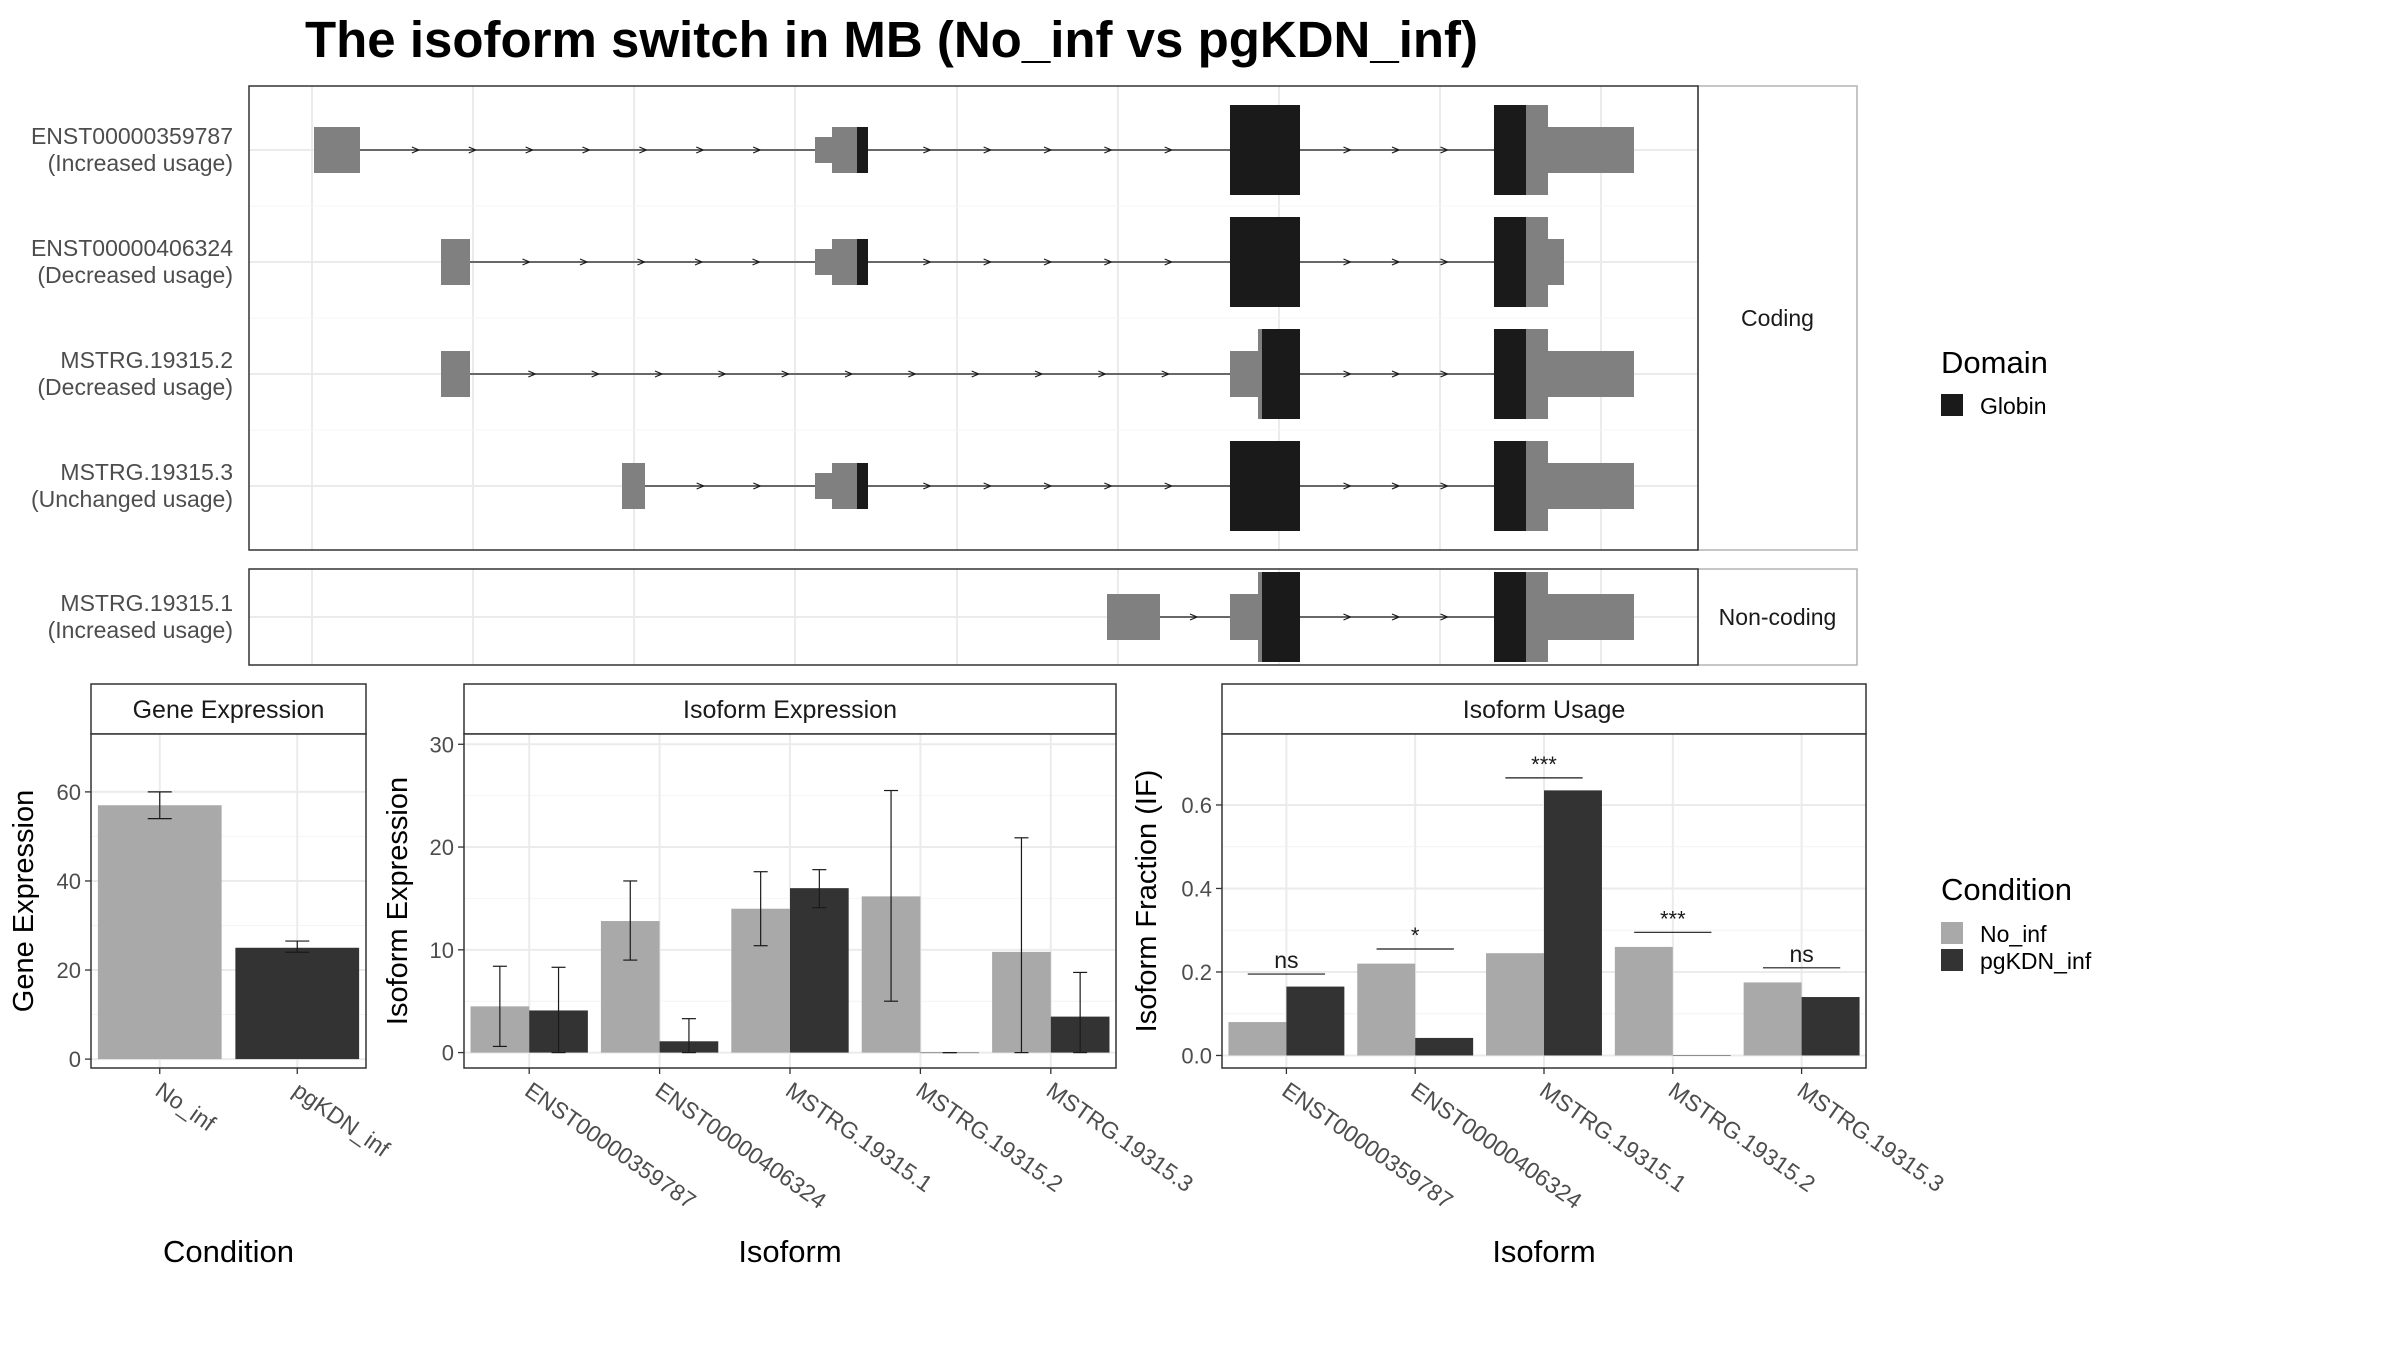 The height and width of the screenshot is (1350, 2400). I want to click on y-axis-title: Isoform Fraction (IF), so click(1147, 901).